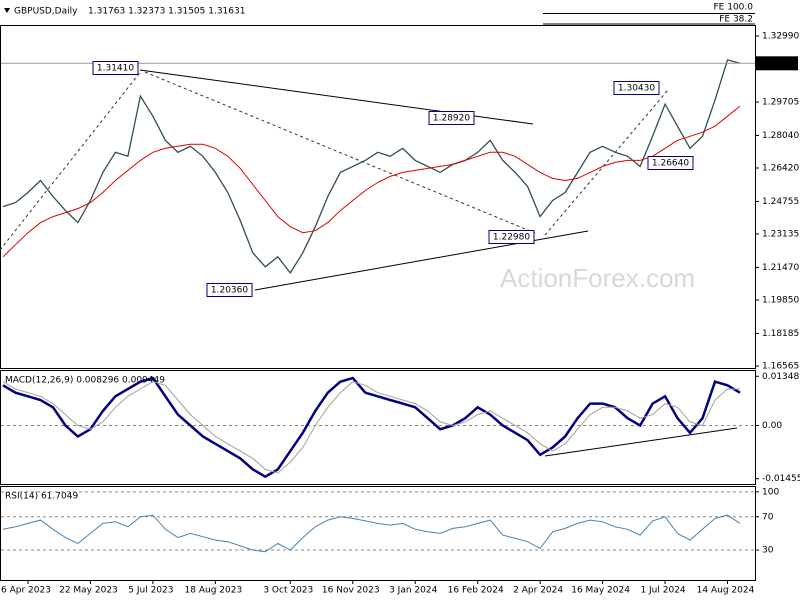  I want to click on y-tick-label: 1.28040, so click(780, 136).